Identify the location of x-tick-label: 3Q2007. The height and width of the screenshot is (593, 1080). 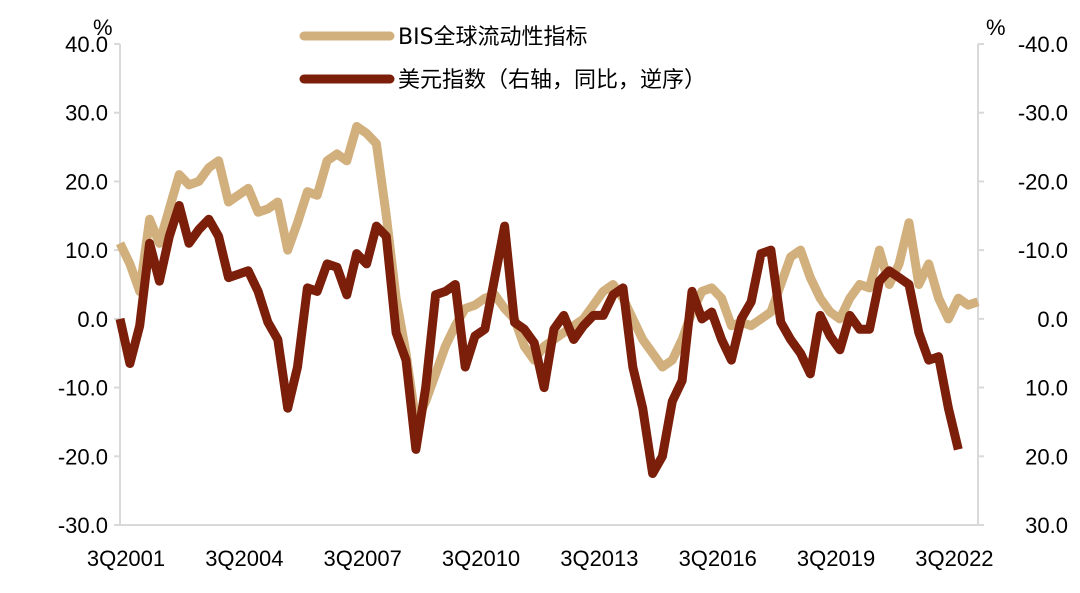
(363, 558).